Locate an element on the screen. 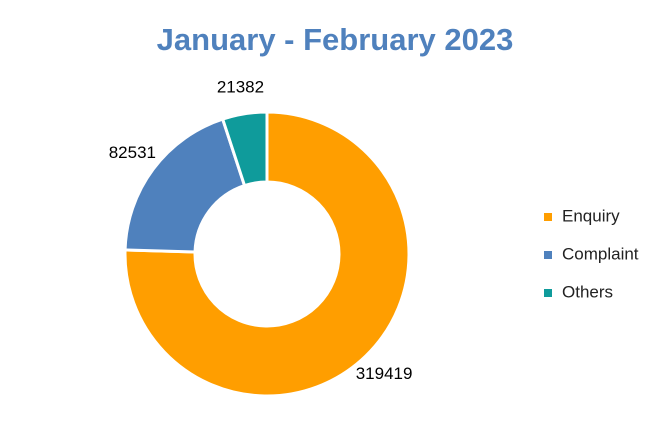 This screenshot has width=670, height=445. chart-title: January - February 2023 is located at coordinates (335, 39).